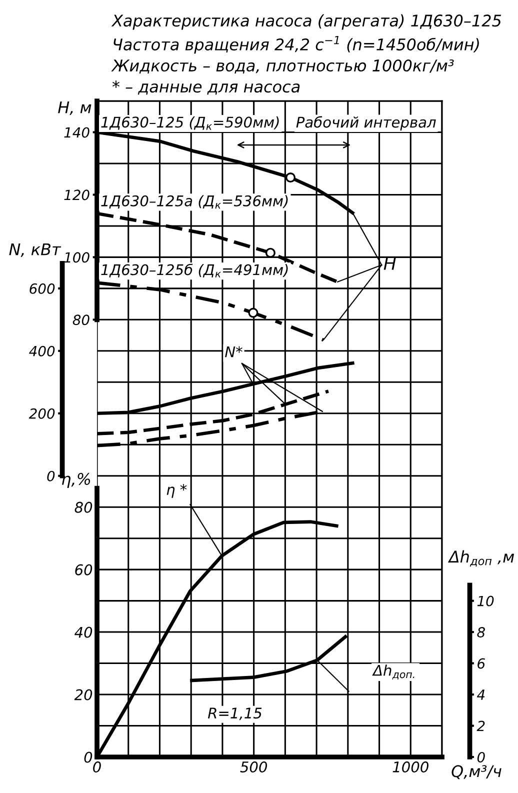  Describe the element at coordinates (83, 507) in the screenshot. I see `y-tick-label: 80` at that location.